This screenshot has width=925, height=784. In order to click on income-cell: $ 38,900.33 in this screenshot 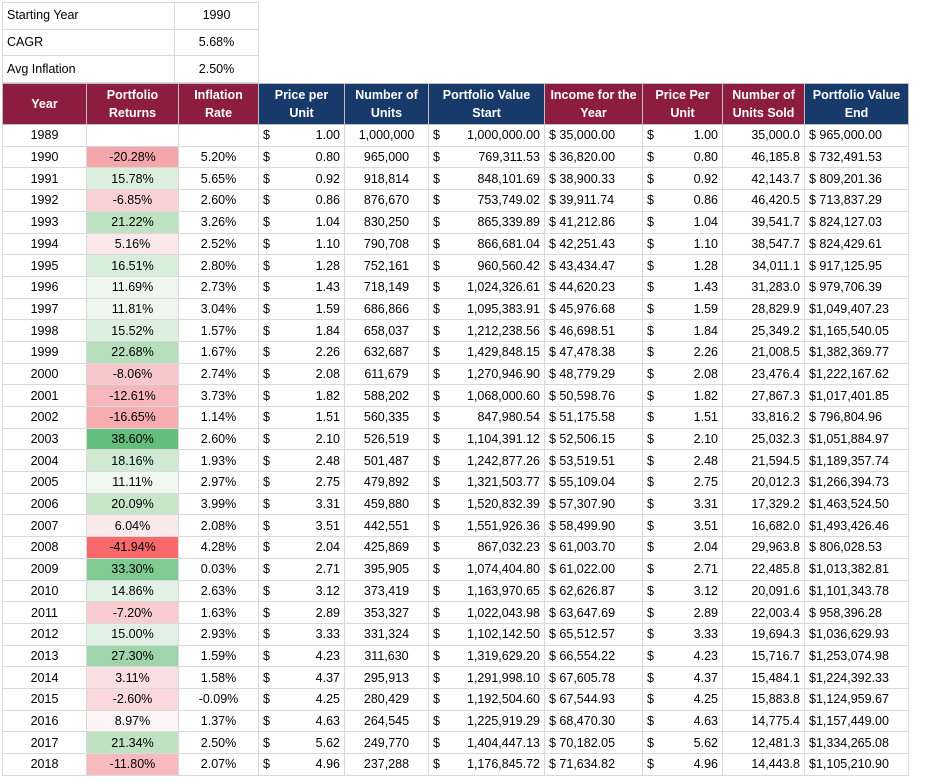, I will do `click(593, 179)`.